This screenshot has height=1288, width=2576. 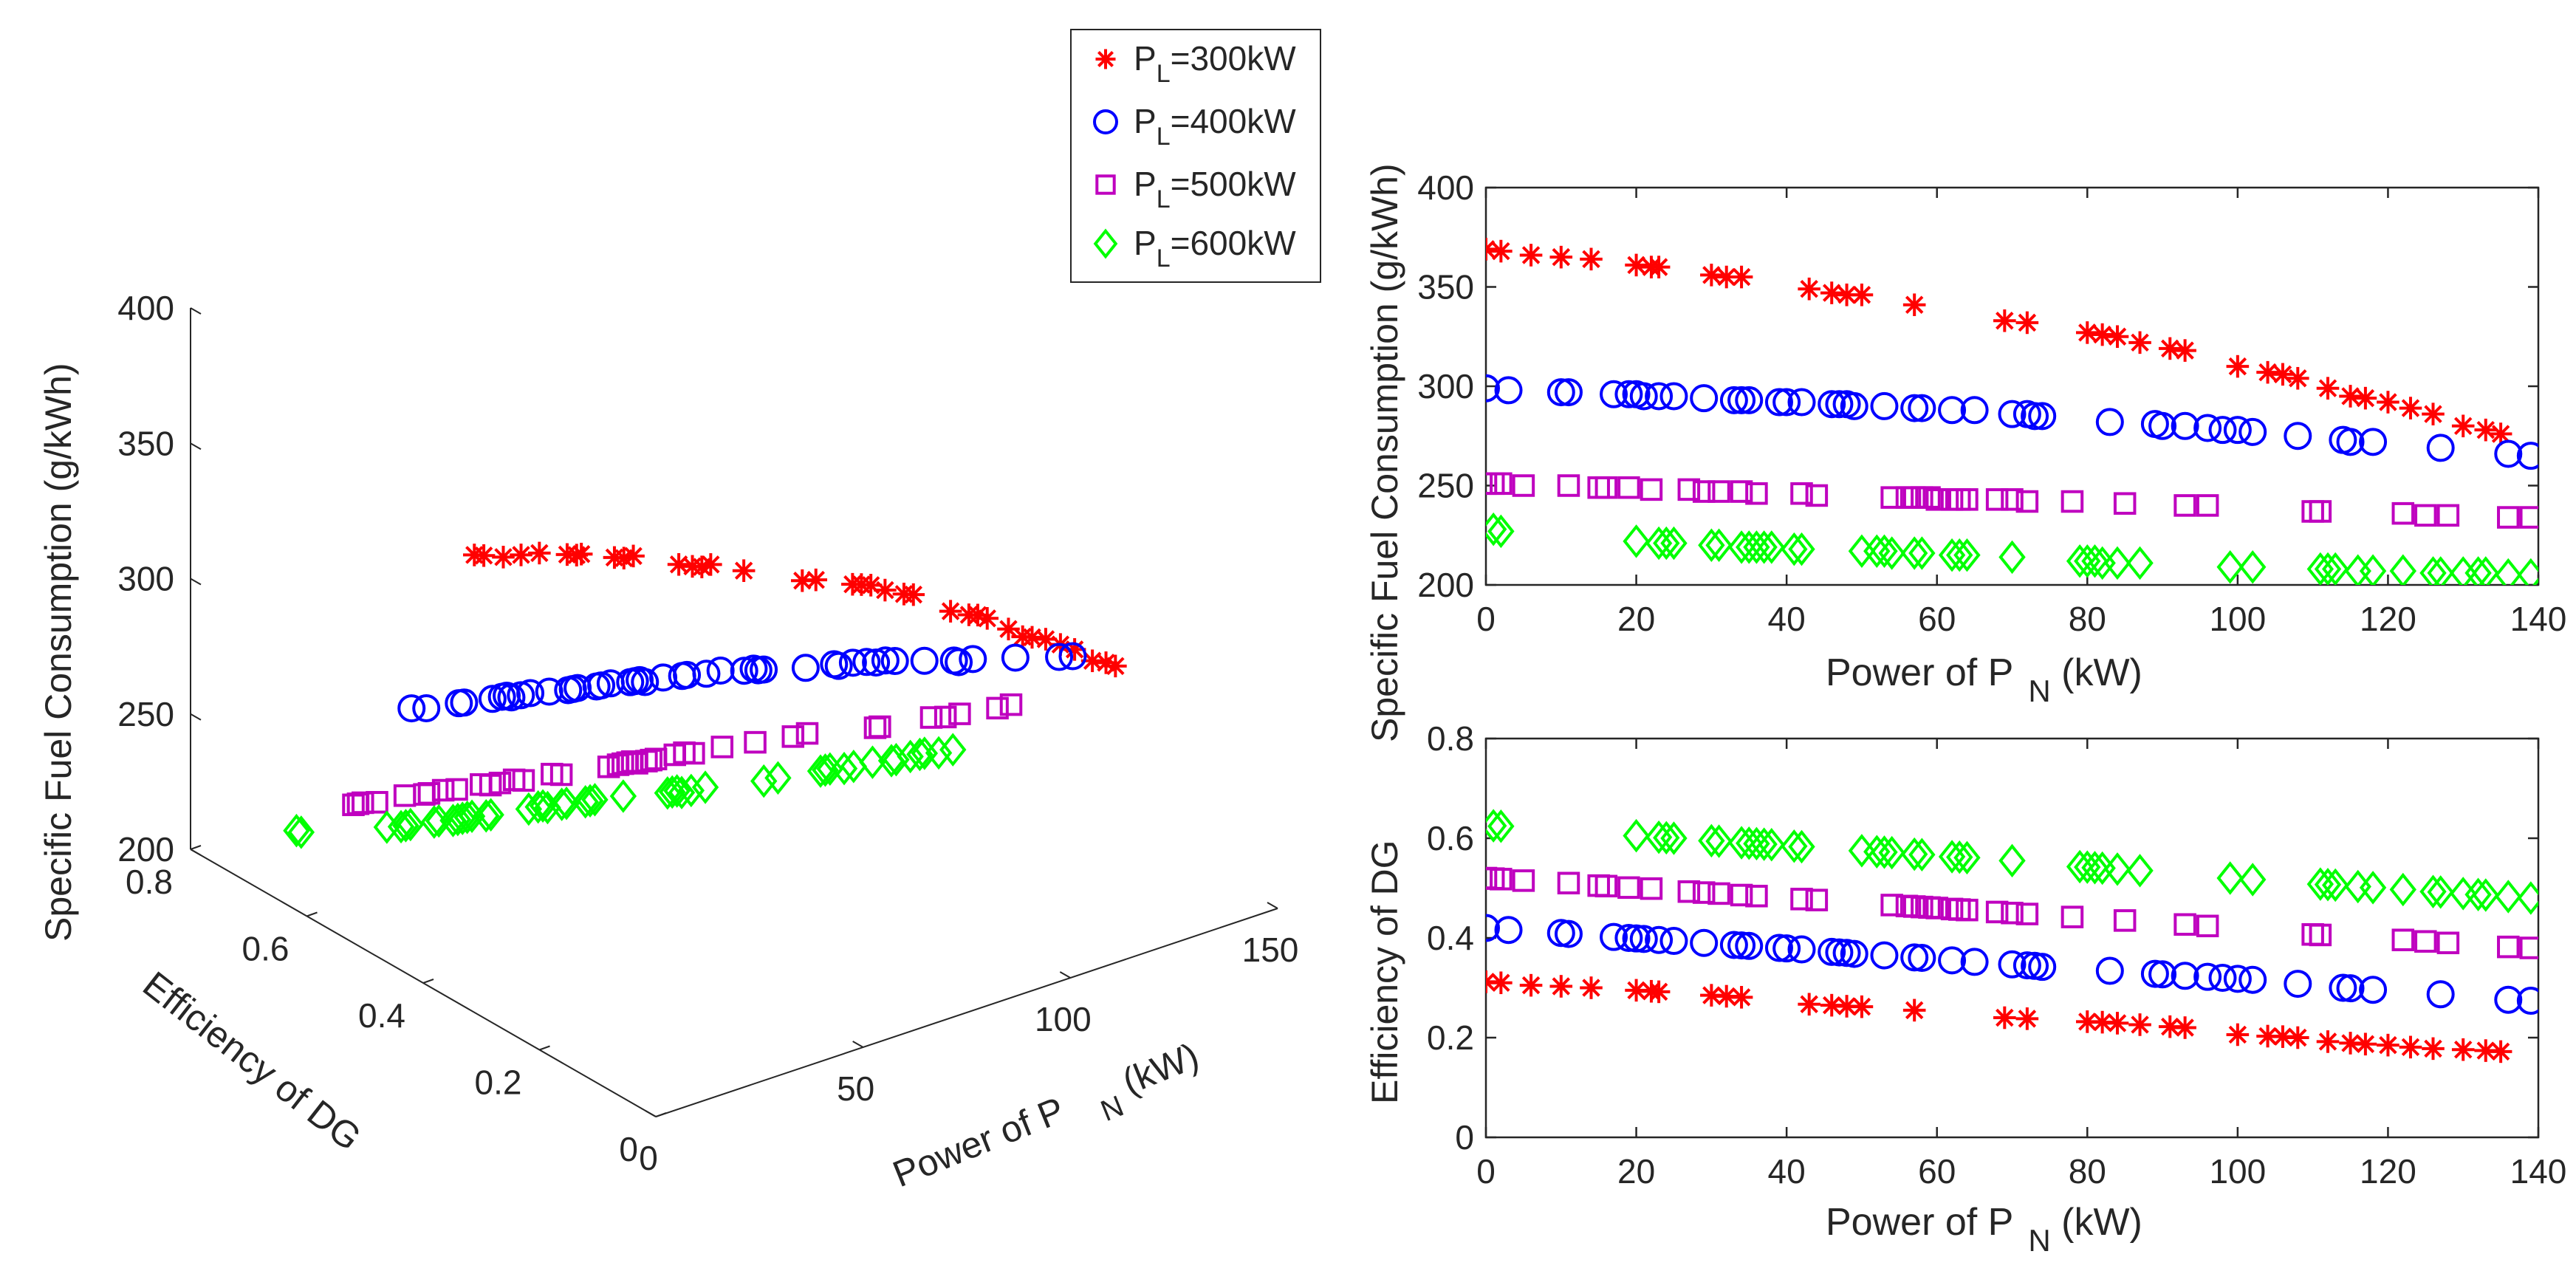 What do you see at coordinates (1486, 1171) in the screenshot?
I see `plot-eff-xtick-label: 0` at bounding box center [1486, 1171].